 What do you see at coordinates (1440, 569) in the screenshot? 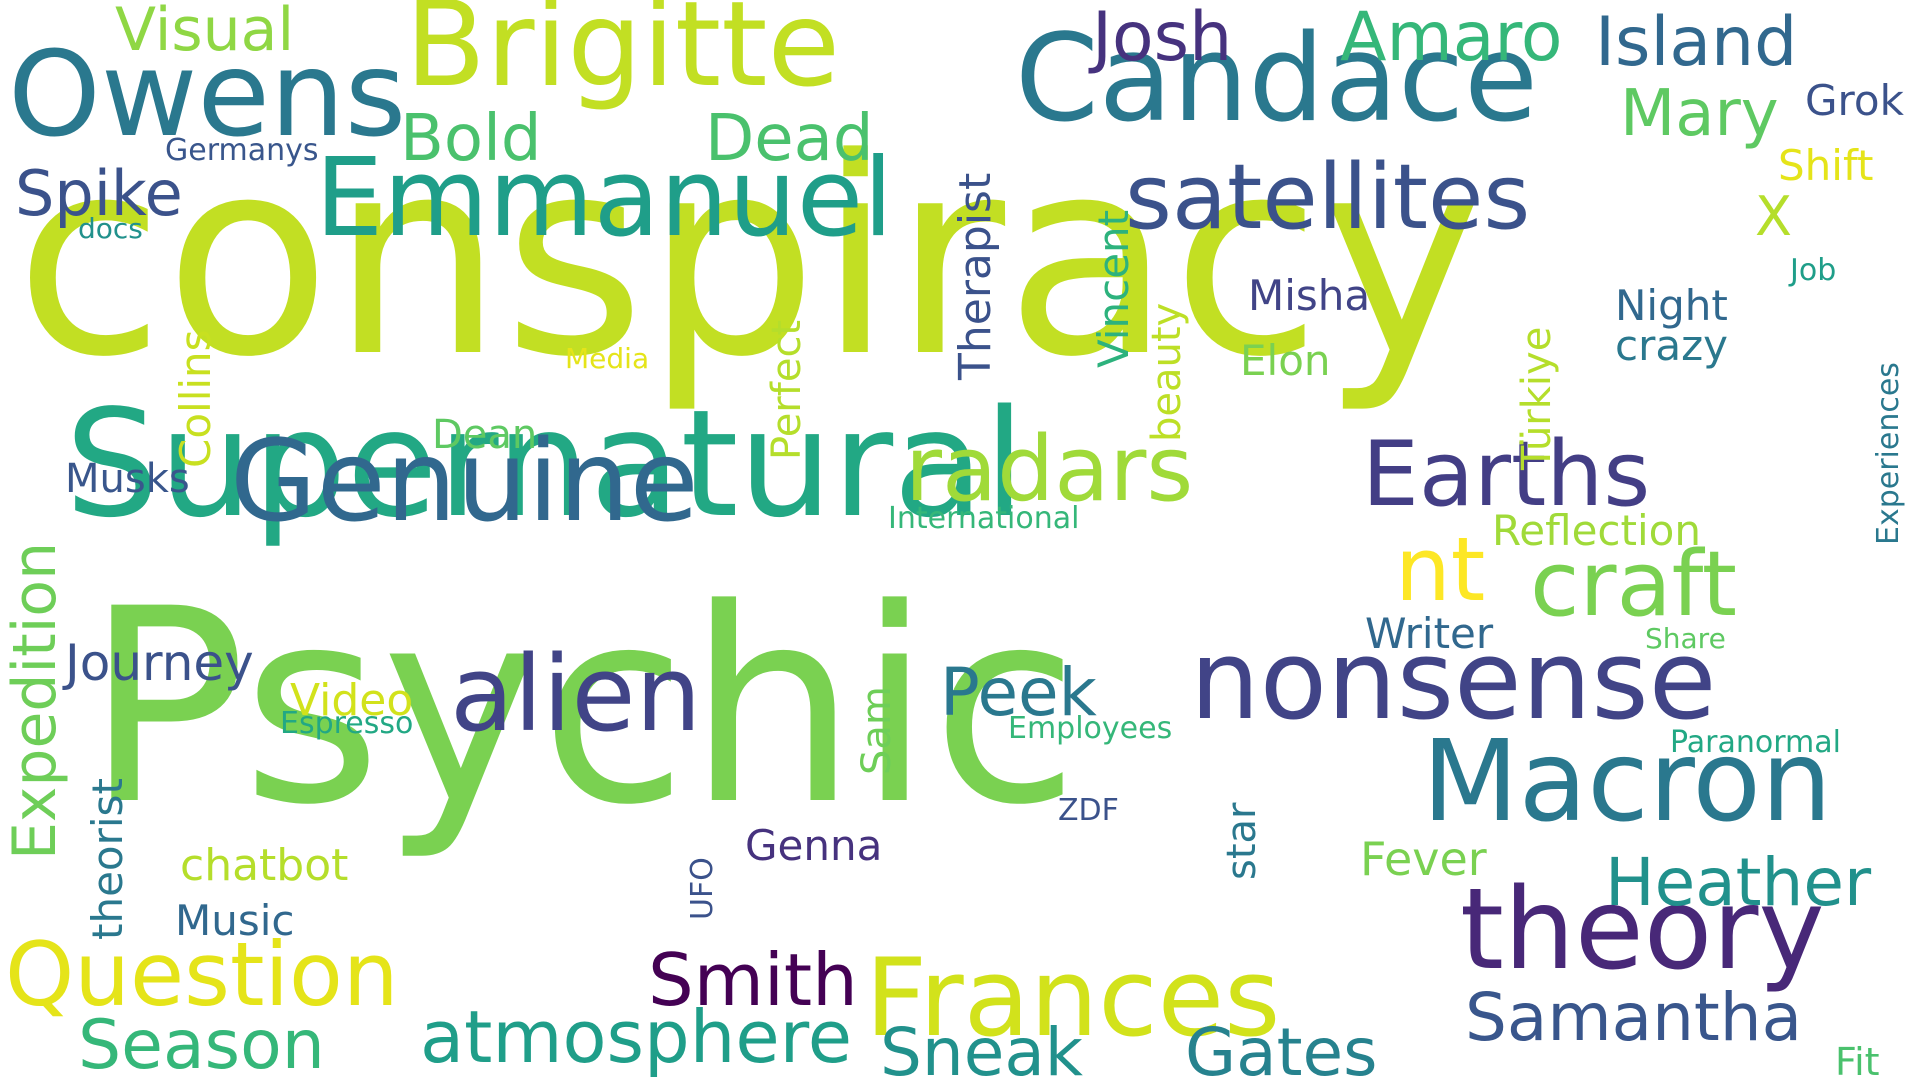
I see `word-nt: nt` at bounding box center [1440, 569].